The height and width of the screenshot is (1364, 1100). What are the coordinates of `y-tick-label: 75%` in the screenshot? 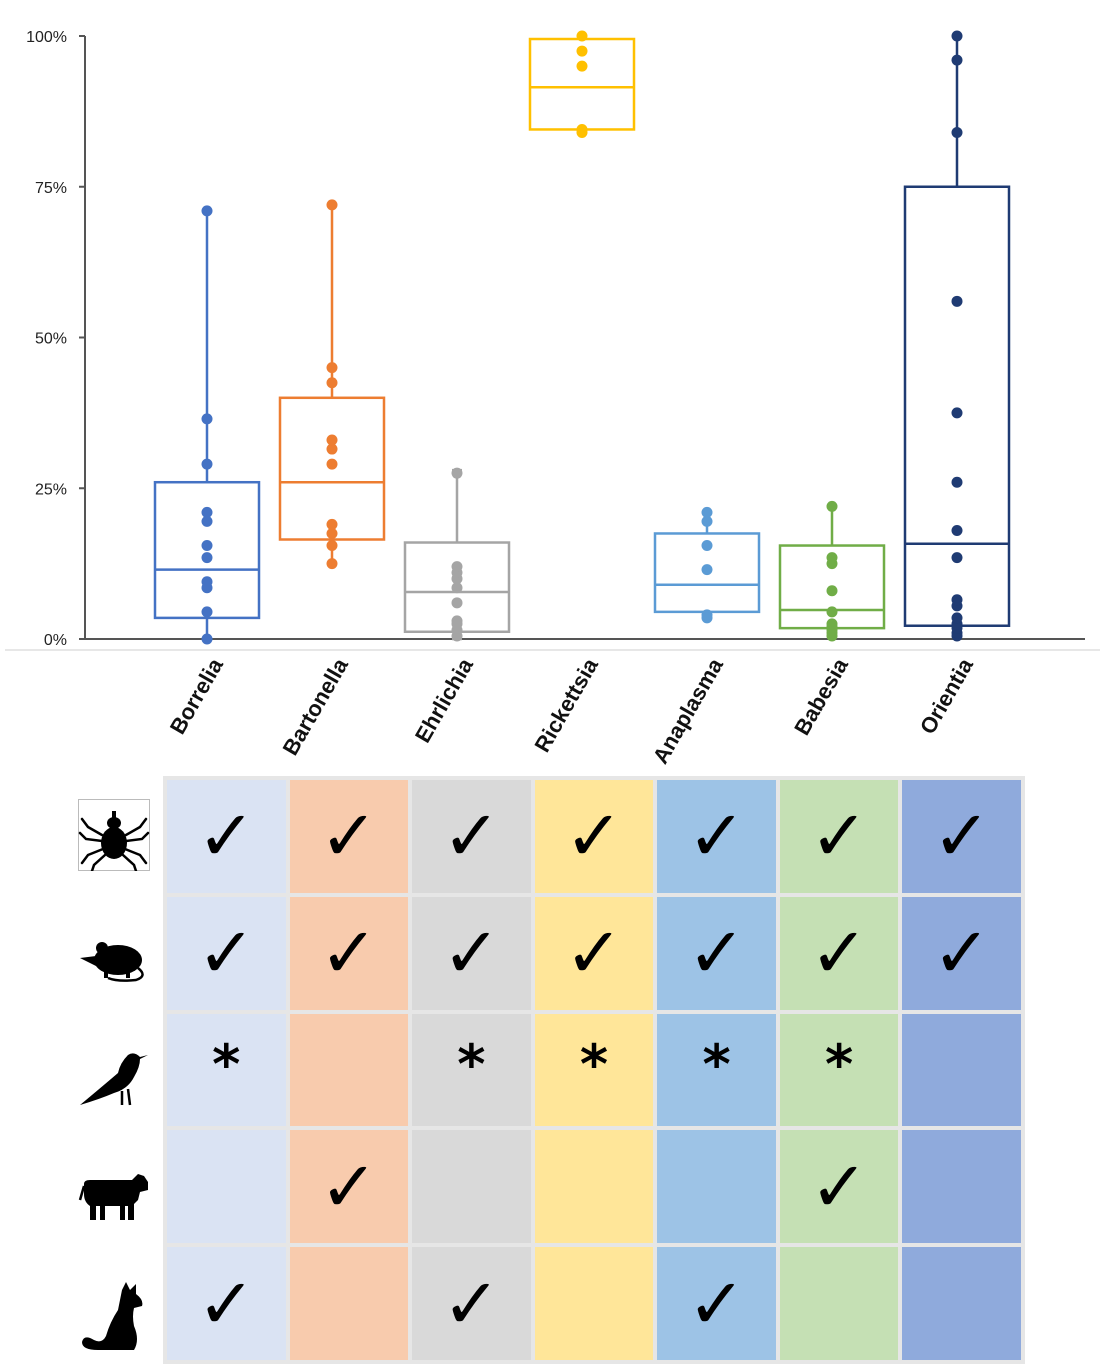 It's located at (51, 188).